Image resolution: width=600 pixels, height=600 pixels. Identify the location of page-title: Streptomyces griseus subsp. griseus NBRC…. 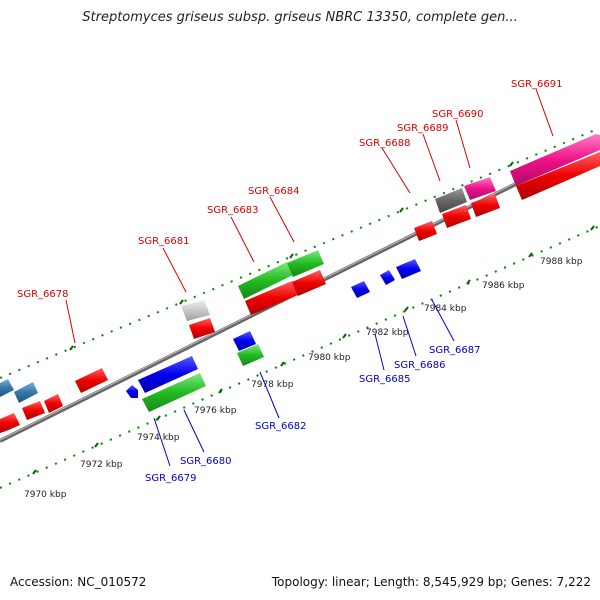
(300, 17).